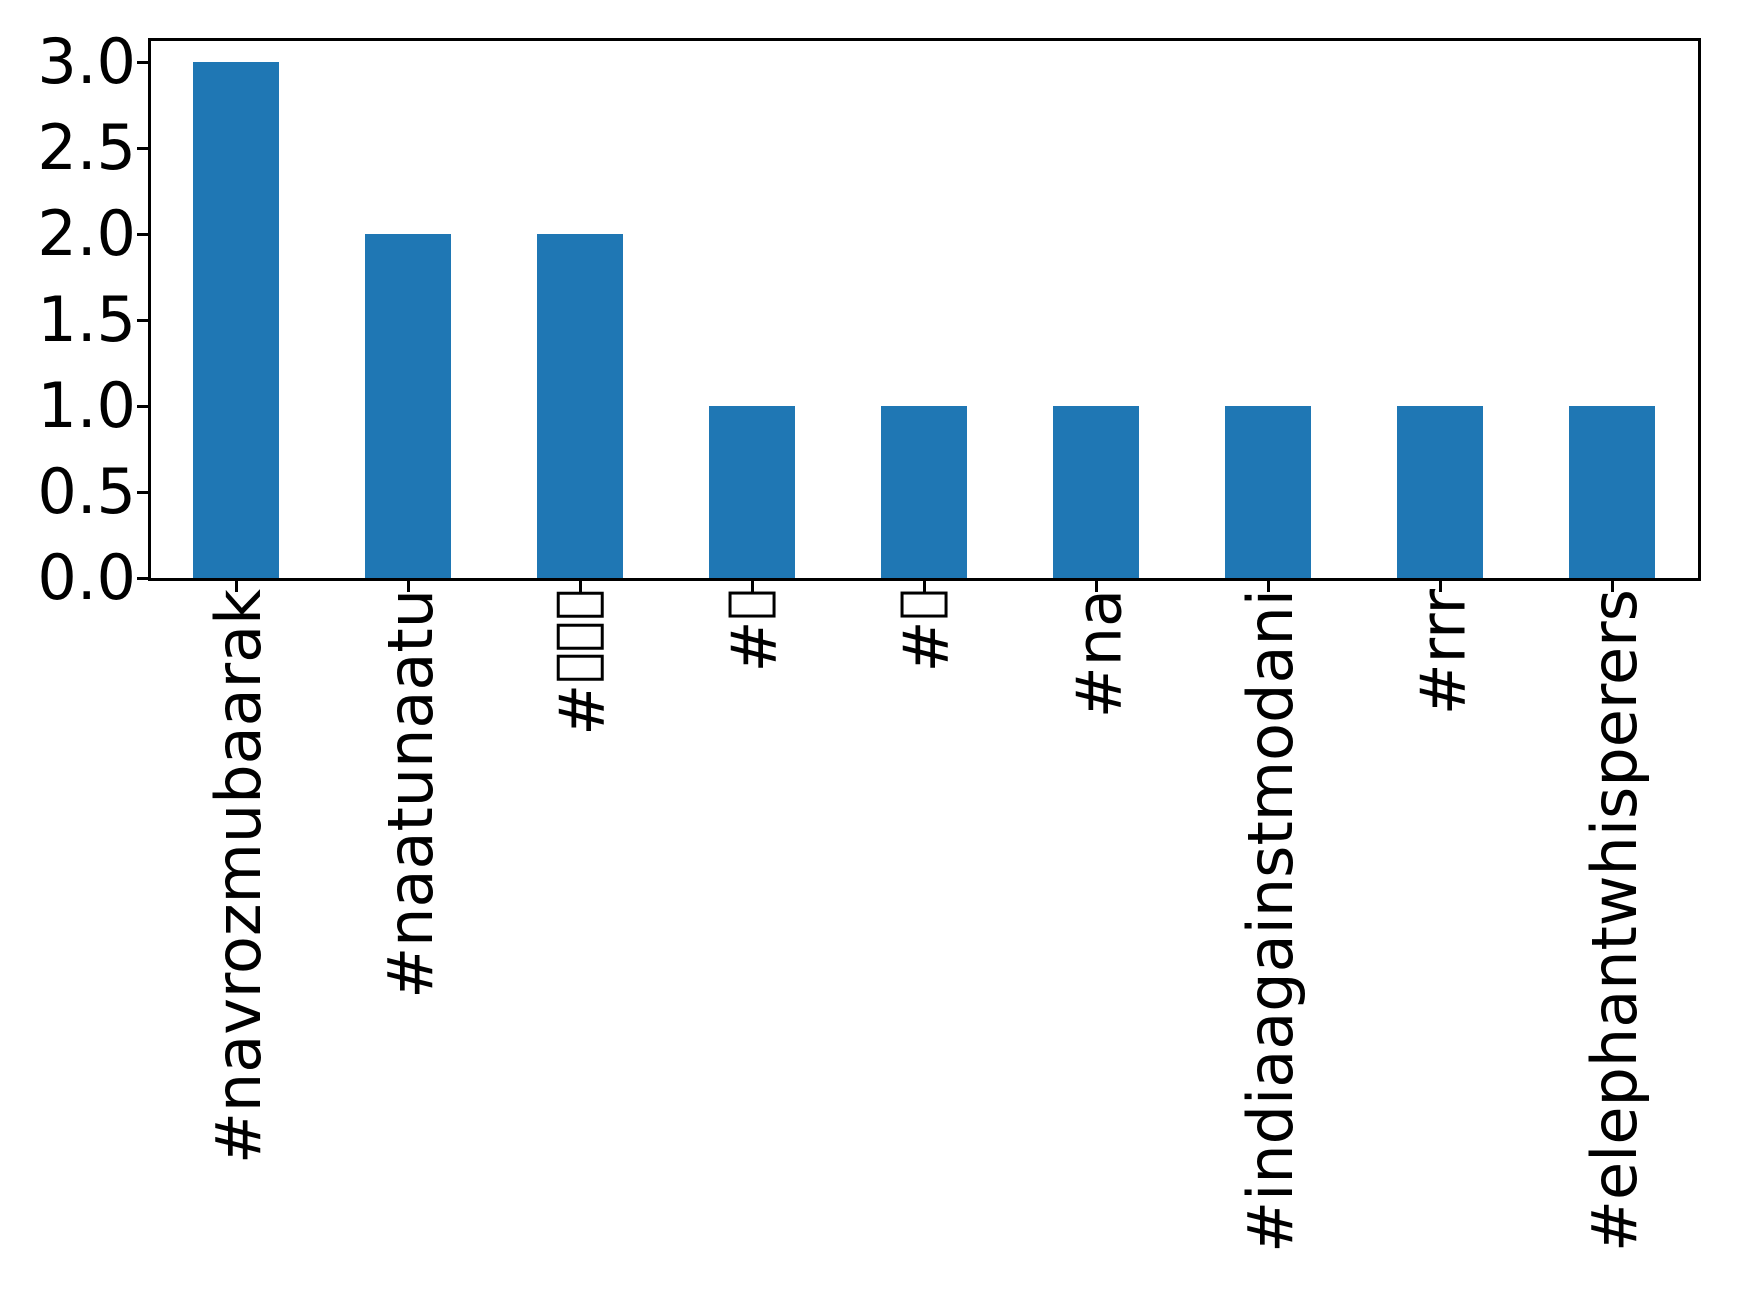  What do you see at coordinates (1614, 920) in the screenshot?
I see `x-tick-label: #elephantwhisperers` at bounding box center [1614, 920].